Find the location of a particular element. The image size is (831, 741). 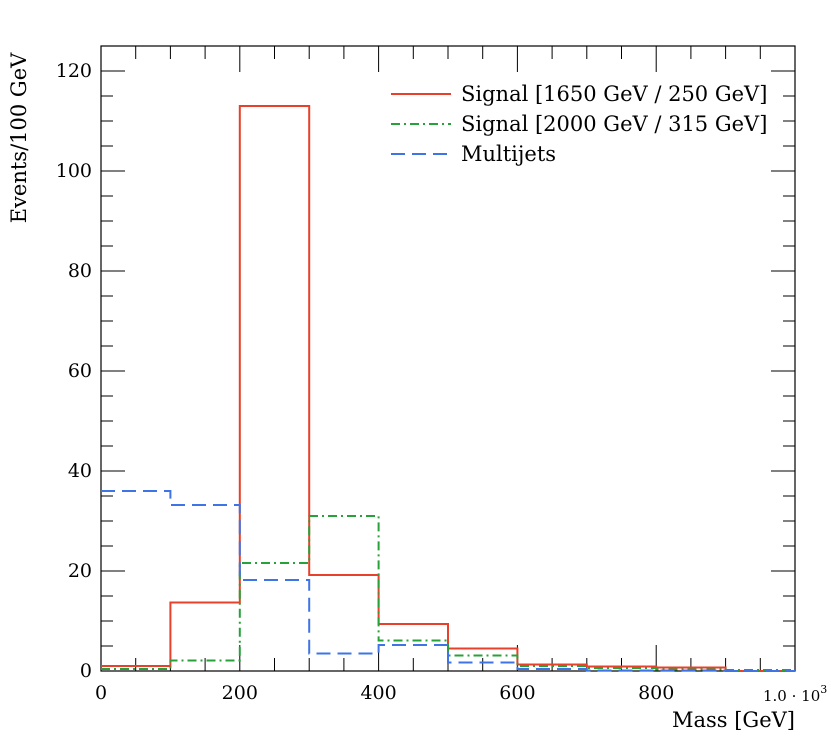

legend-label: Signal [2000 GeV / 315 GeV] is located at coordinates (614, 124).